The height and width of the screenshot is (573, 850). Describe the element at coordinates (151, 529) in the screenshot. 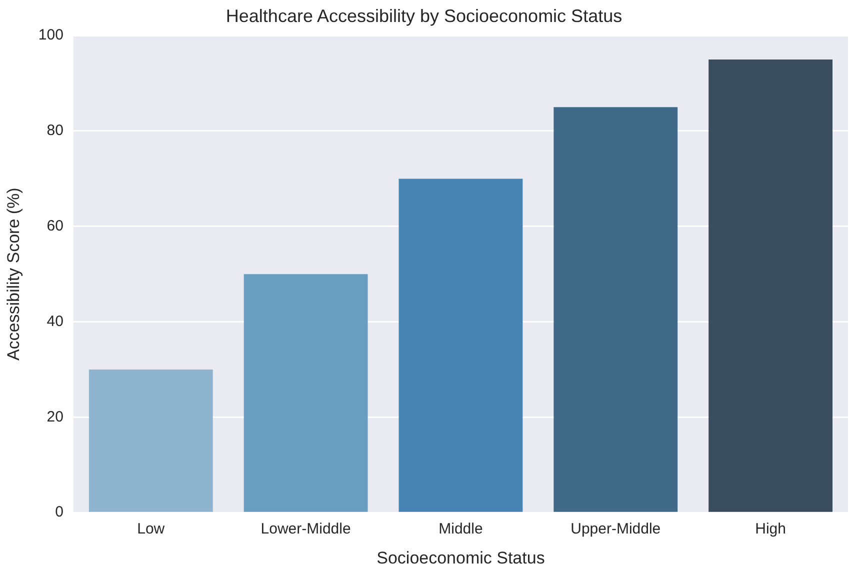

I see `x-tick-label: Low` at that location.